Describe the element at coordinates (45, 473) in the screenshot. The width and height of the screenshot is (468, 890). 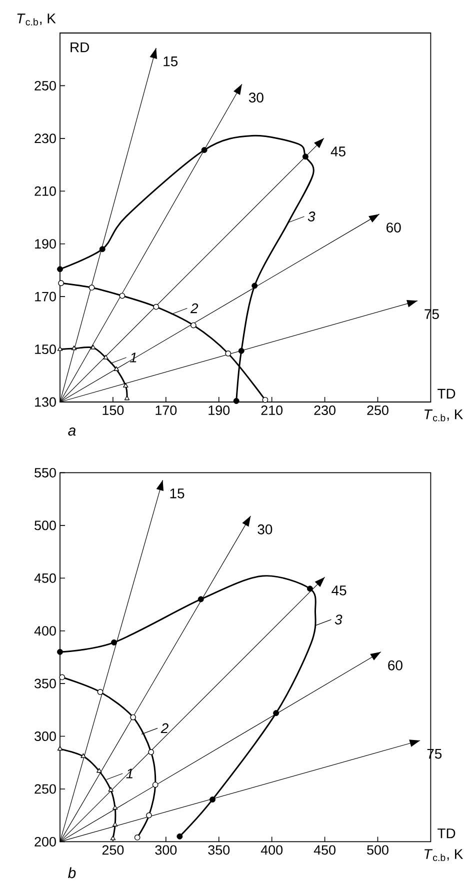
I see `y-tick-label: 550` at that location.